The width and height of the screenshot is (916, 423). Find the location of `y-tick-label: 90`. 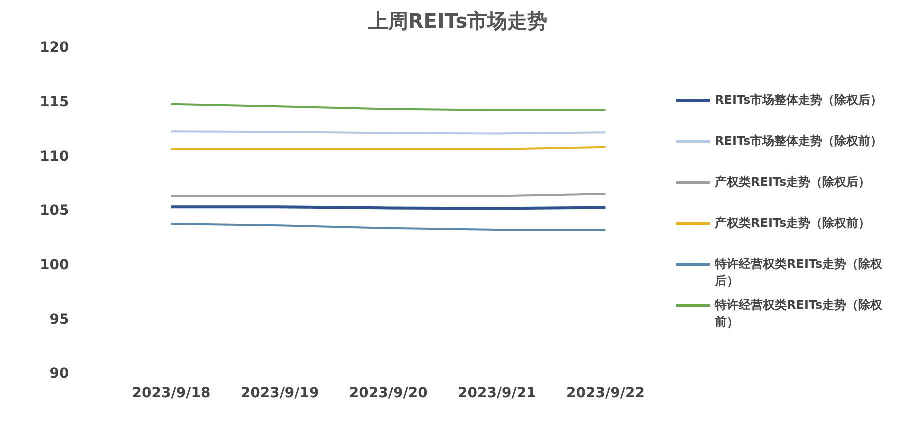

y-tick-label: 90 is located at coordinates (60, 374).